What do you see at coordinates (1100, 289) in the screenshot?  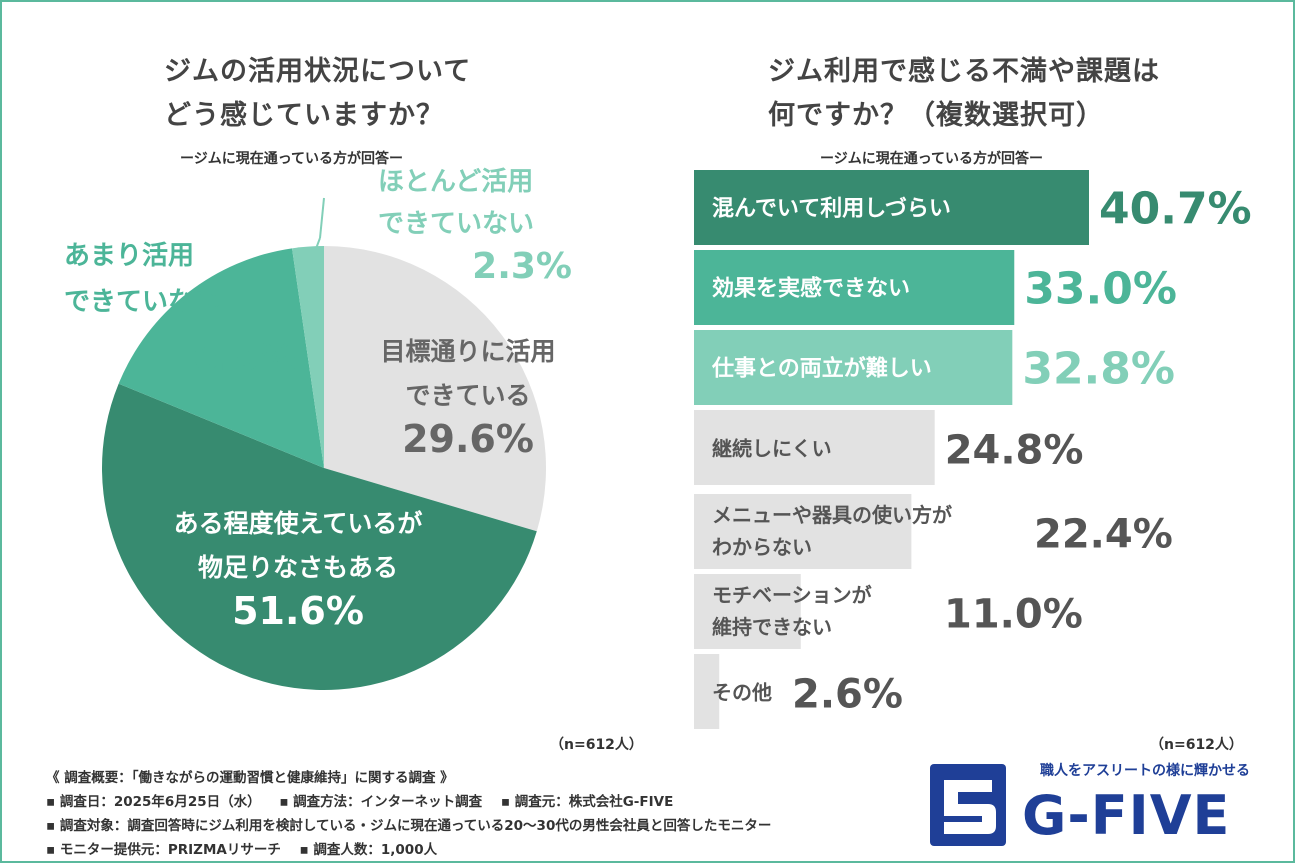 I see `bar-value-1: 33.0%` at bounding box center [1100, 289].